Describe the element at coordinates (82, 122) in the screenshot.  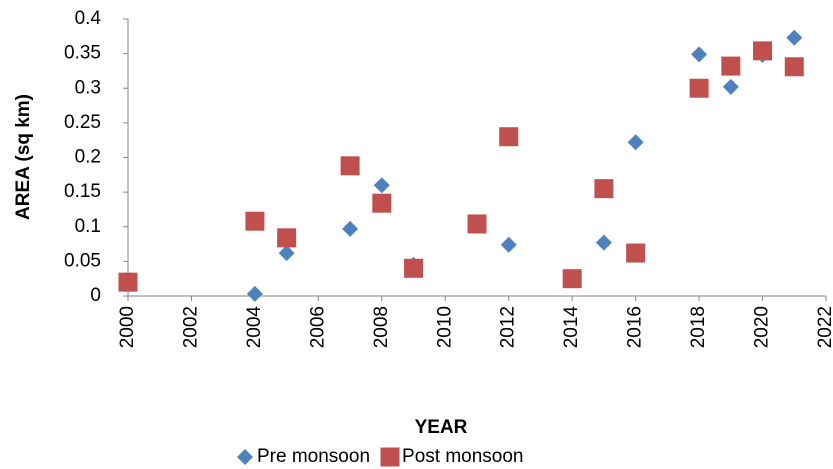
I see `y-tick-label: 0.25` at that location.